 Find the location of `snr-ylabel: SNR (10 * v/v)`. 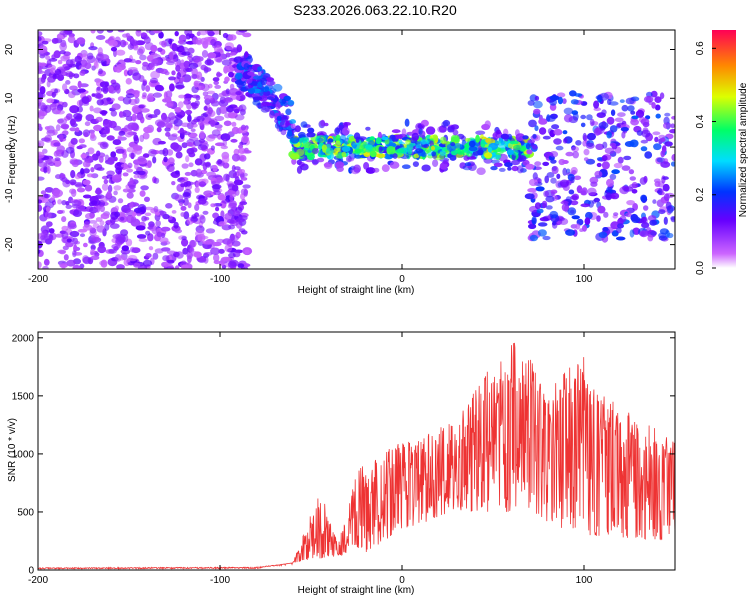

snr-ylabel: SNR (10 * v/v) is located at coordinates (12, 450).